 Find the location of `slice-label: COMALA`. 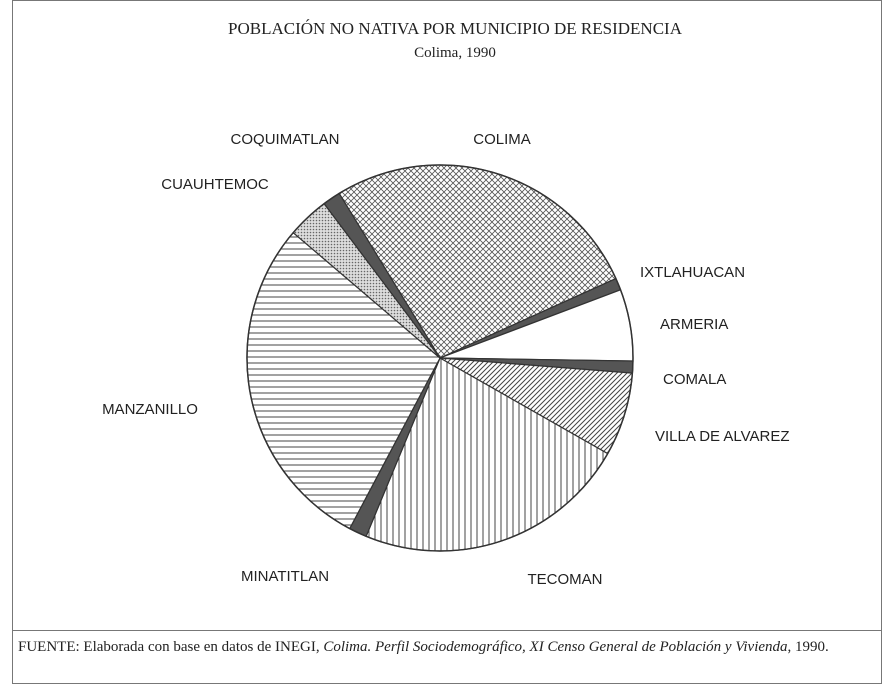

slice-label: COMALA is located at coordinates (694, 379).